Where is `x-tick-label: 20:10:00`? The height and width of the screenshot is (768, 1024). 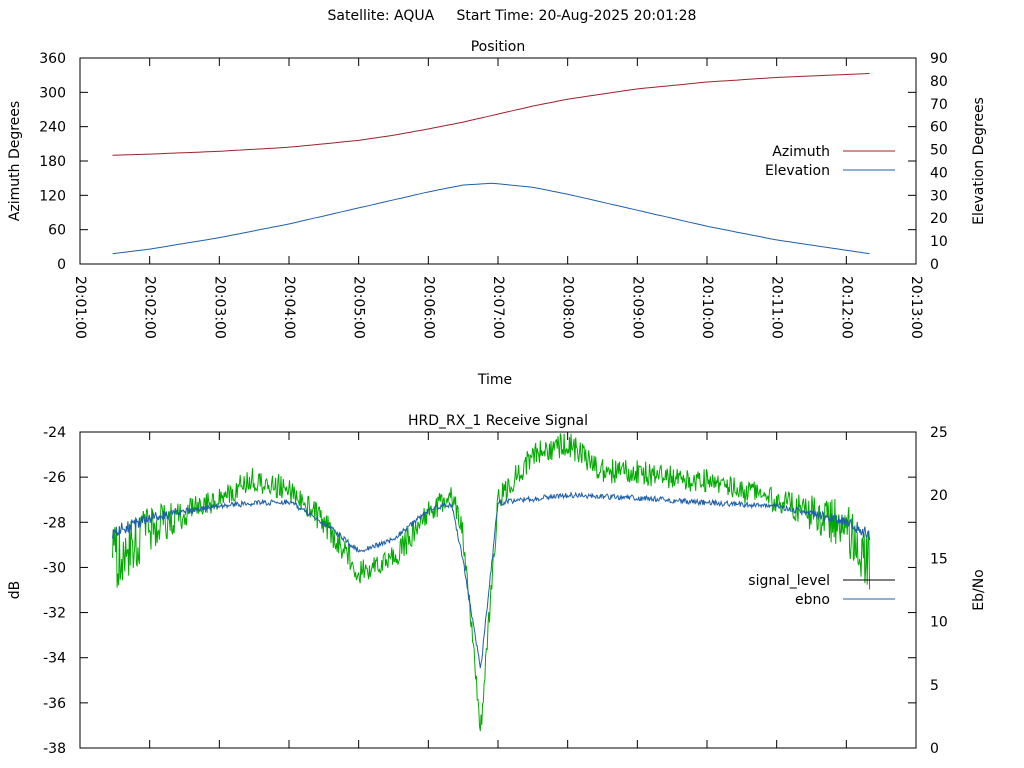 x-tick-label: 20:10:00 is located at coordinates (707, 307).